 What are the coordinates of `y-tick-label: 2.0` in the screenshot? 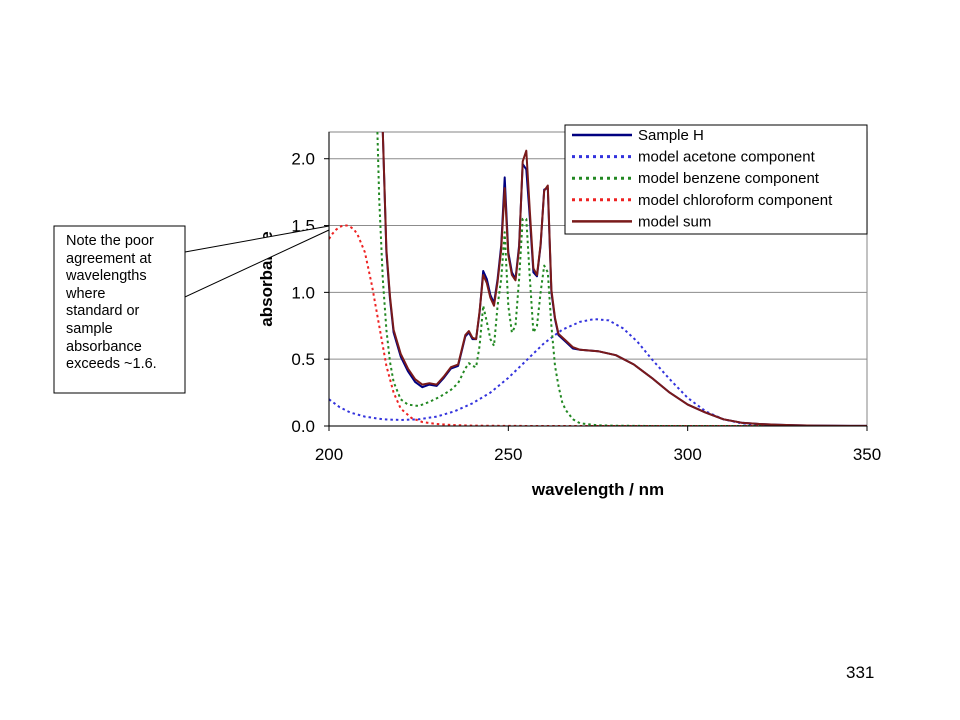 It's located at (303, 159).